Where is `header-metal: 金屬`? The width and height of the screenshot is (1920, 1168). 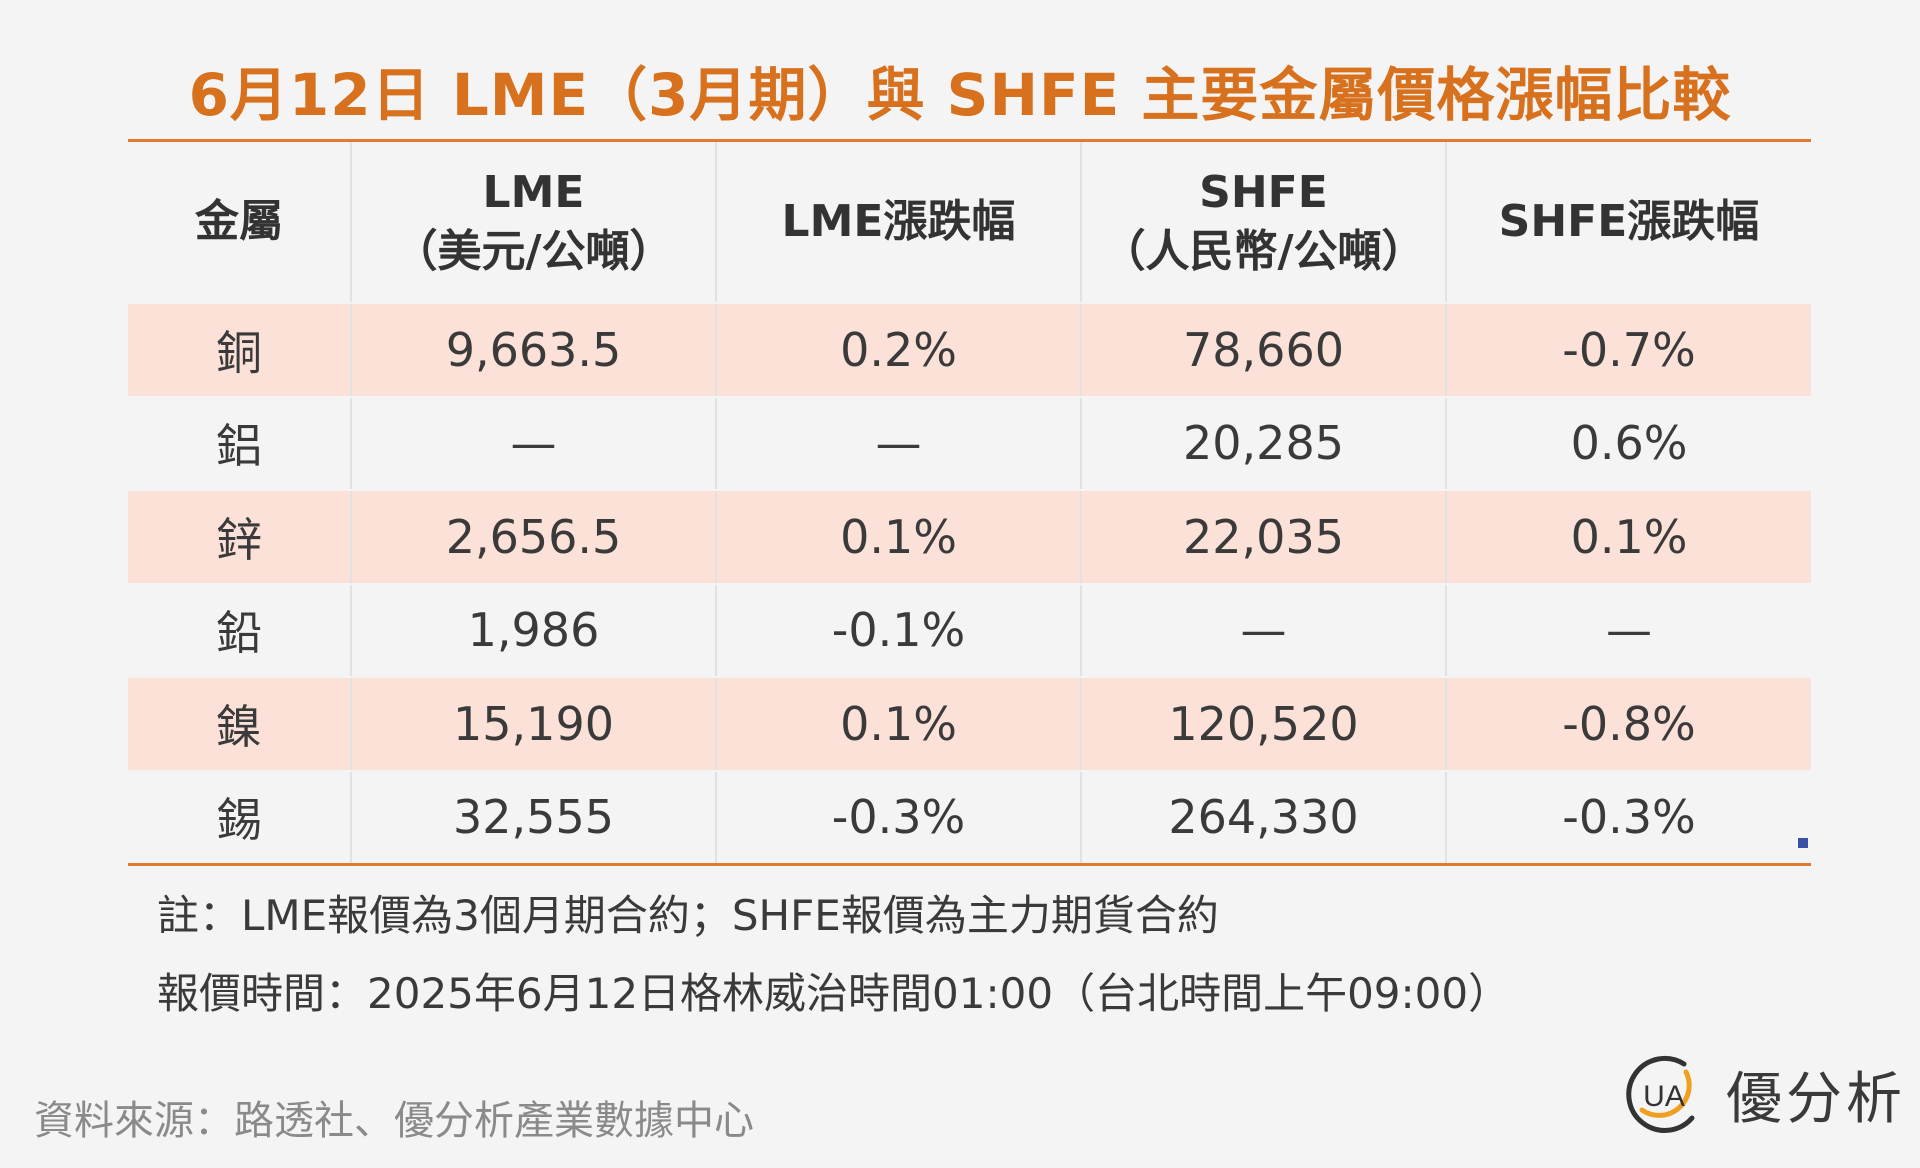
header-metal: 金屬 is located at coordinates (239, 222).